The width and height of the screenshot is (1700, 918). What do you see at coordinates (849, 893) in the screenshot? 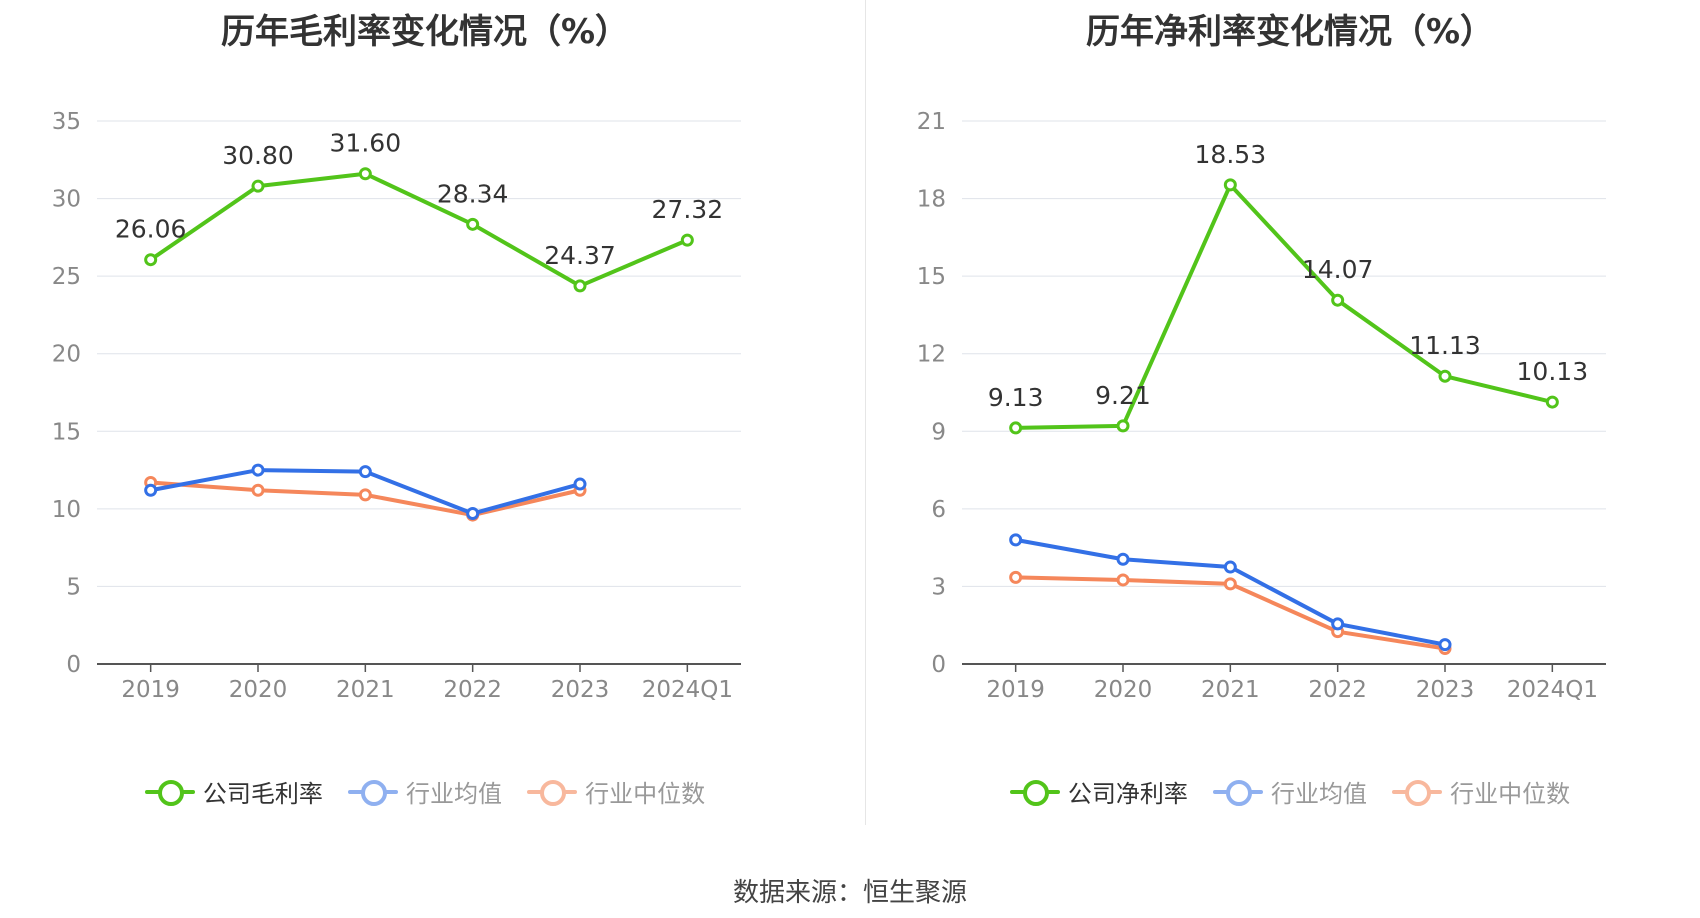
I see `data-source-note: 数据来源：恒生聚源` at bounding box center [849, 893].